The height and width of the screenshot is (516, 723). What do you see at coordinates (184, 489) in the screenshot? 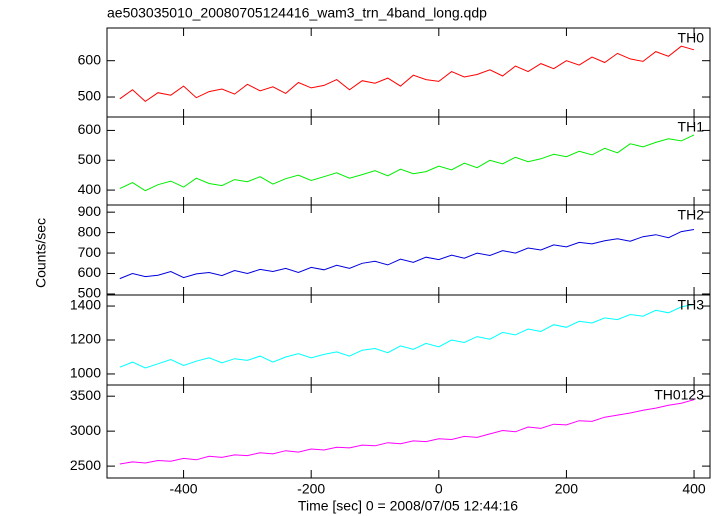
I see `x-tick-label: -400` at bounding box center [184, 489].